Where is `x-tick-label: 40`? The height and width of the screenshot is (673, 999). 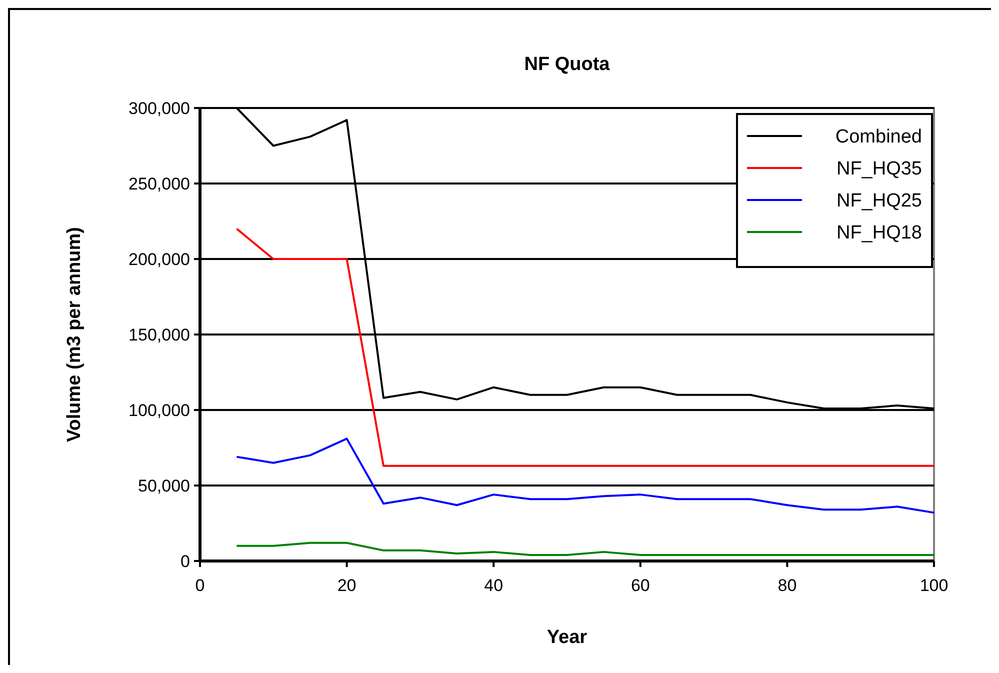
x-tick-label: 40 is located at coordinates (494, 585).